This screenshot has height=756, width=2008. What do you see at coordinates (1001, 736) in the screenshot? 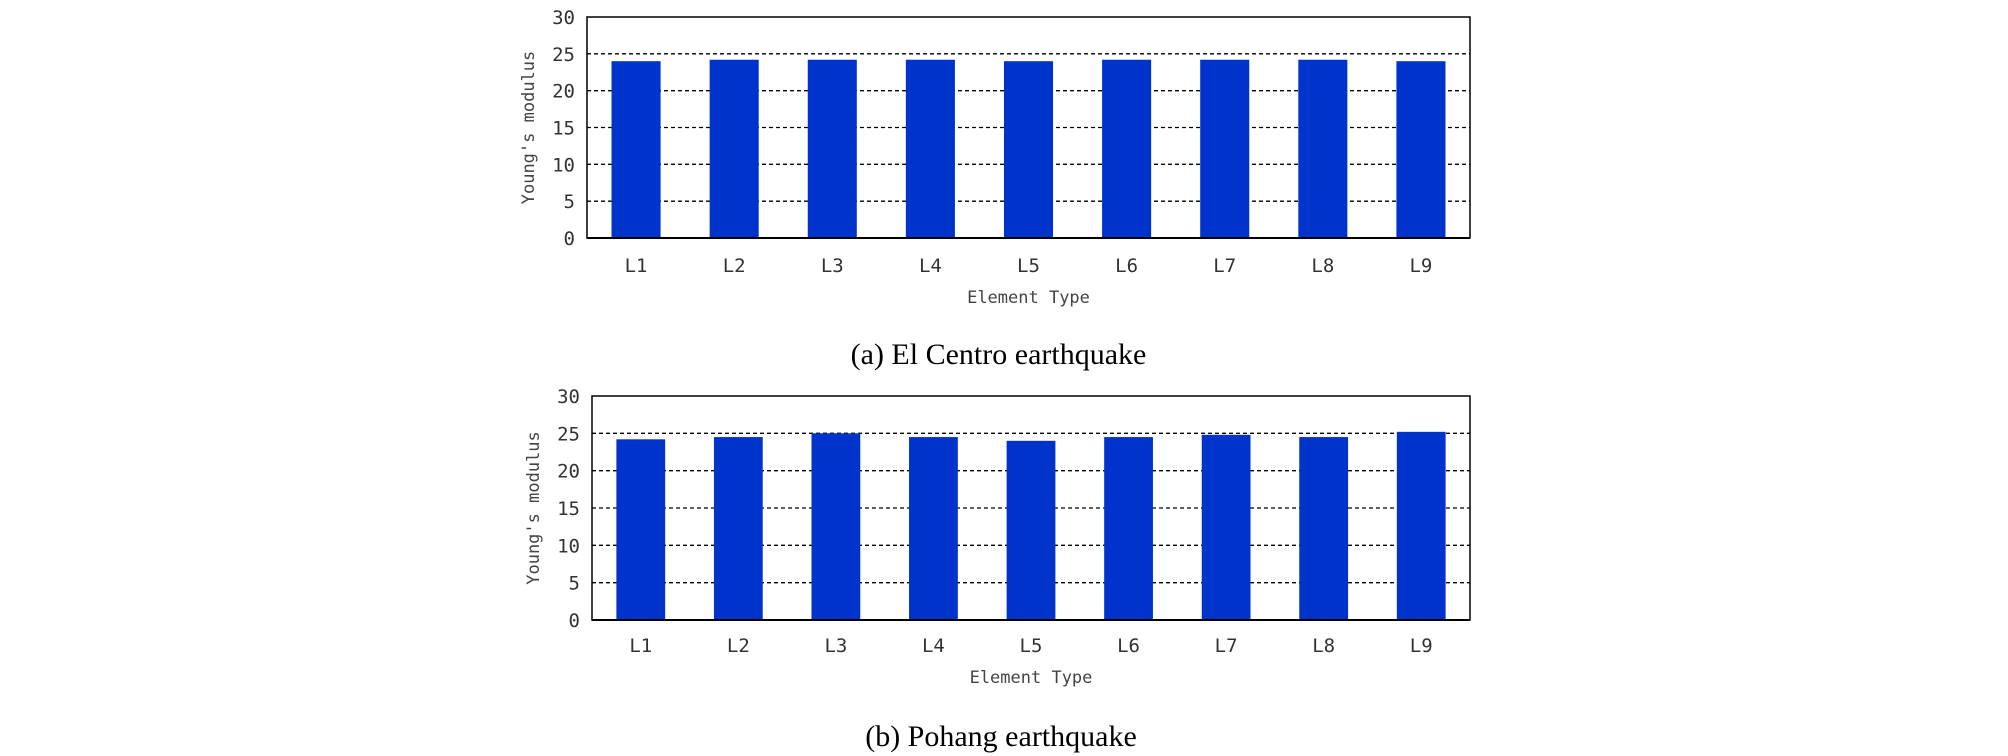
I see `chart-caption: (b) Pohang earthquake` at bounding box center [1001, 736].